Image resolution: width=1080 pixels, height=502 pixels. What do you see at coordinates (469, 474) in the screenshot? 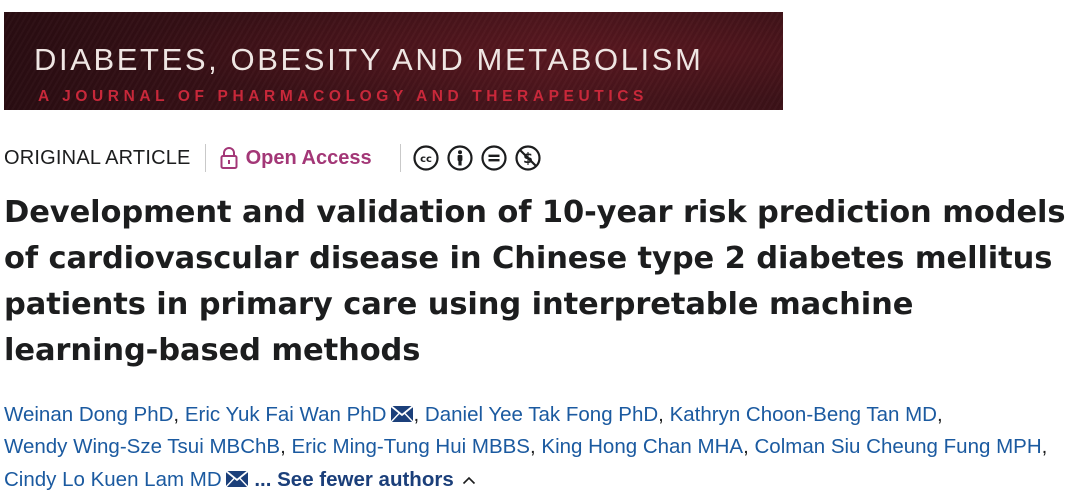
I see `chevron-up-icon` at bounding box center [469, 474].